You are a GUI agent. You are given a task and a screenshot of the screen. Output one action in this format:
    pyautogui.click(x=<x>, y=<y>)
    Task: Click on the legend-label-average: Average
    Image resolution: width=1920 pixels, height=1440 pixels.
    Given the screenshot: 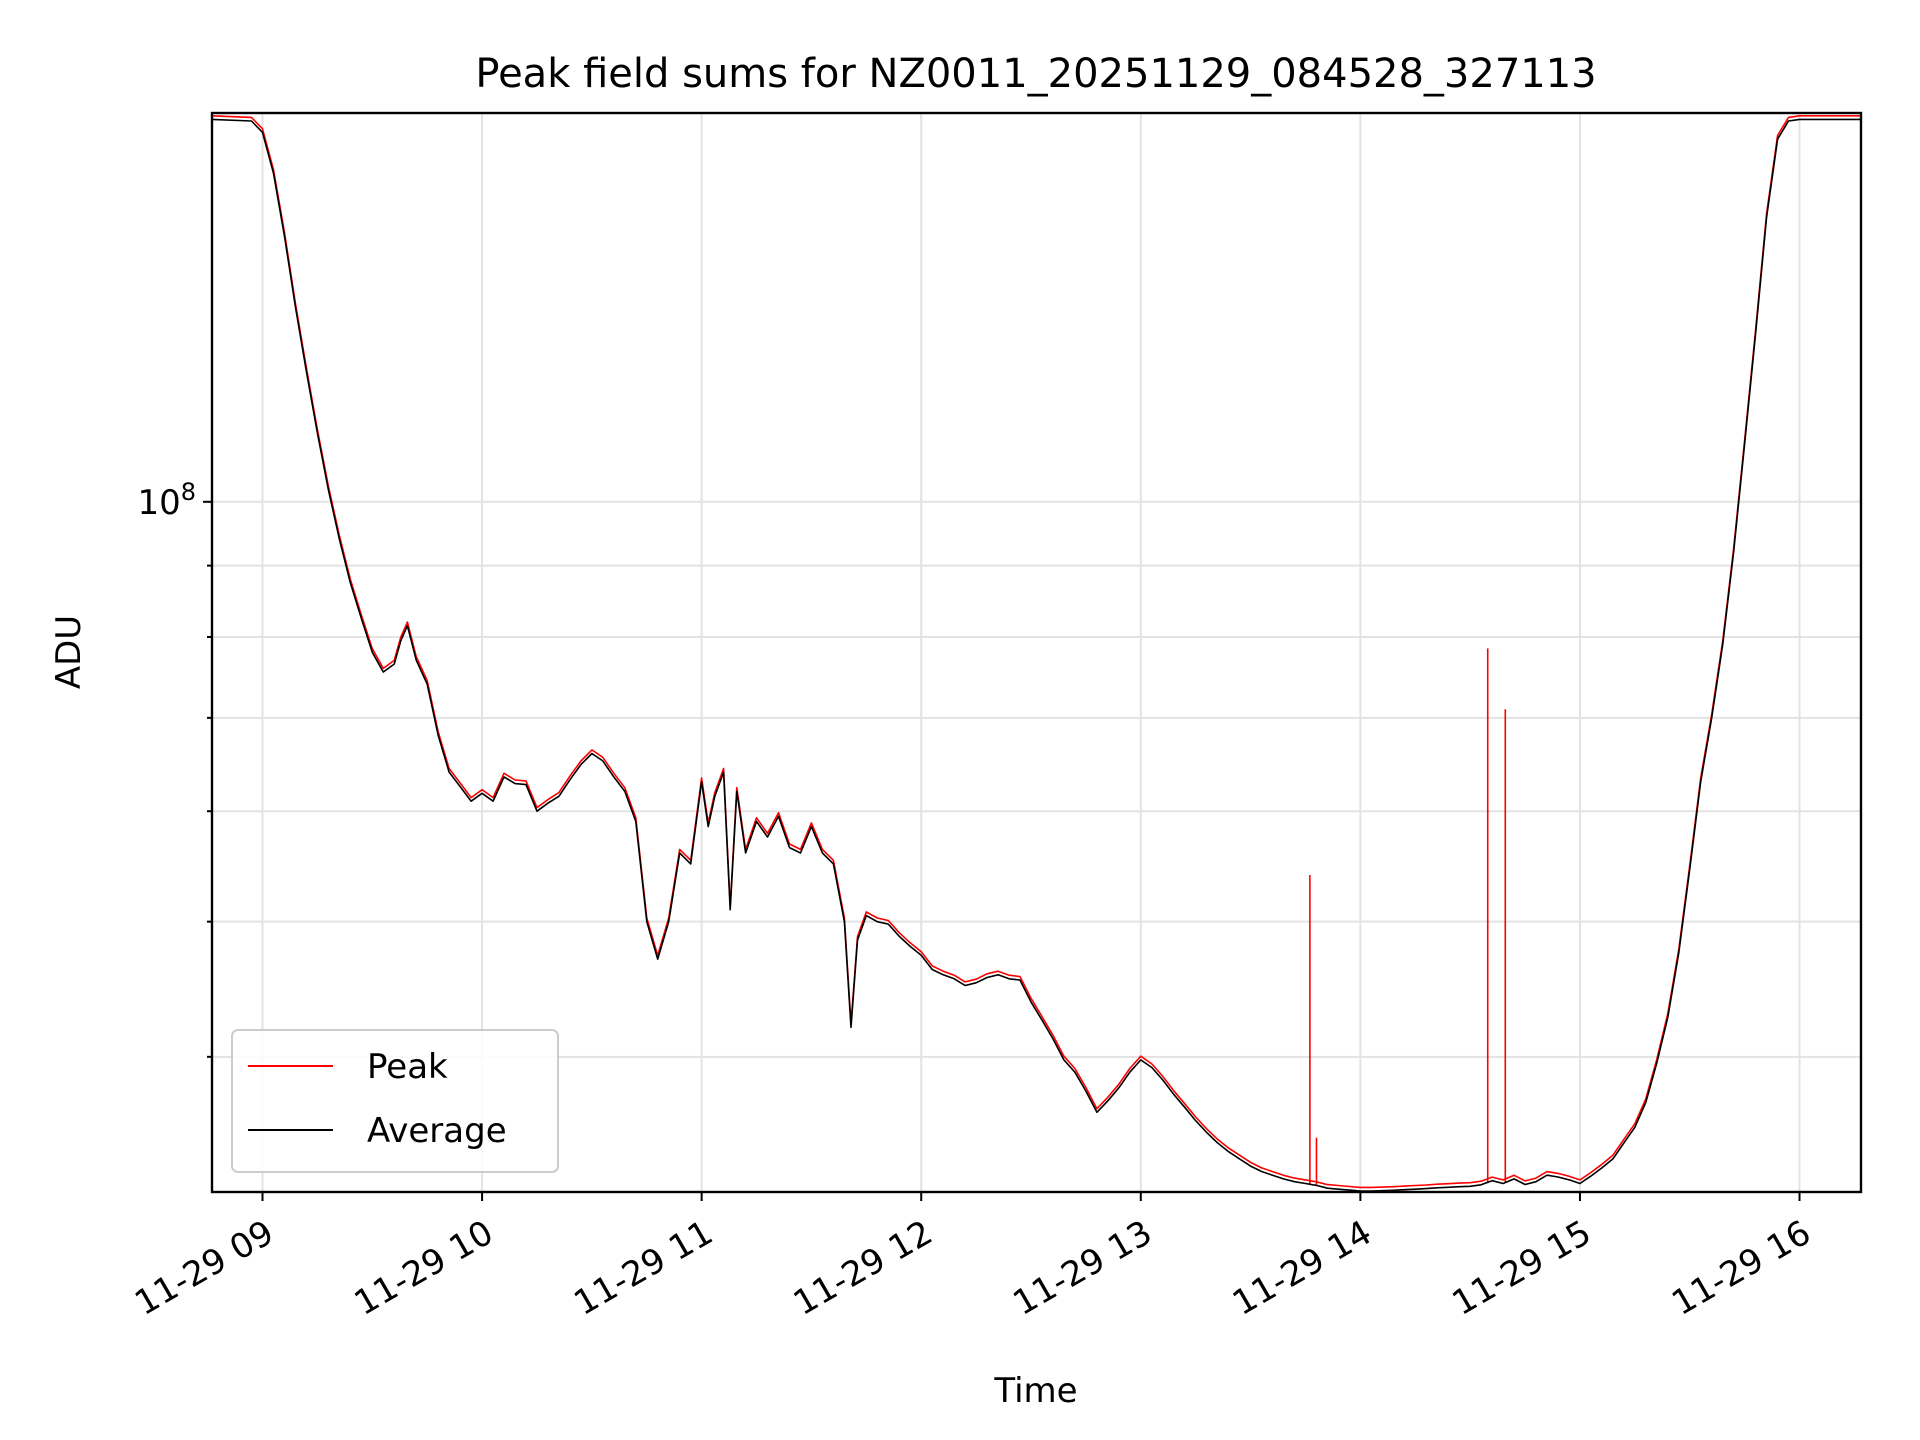 What is the action you would take?
    pyautogui.click(x=437, y=1131)
    